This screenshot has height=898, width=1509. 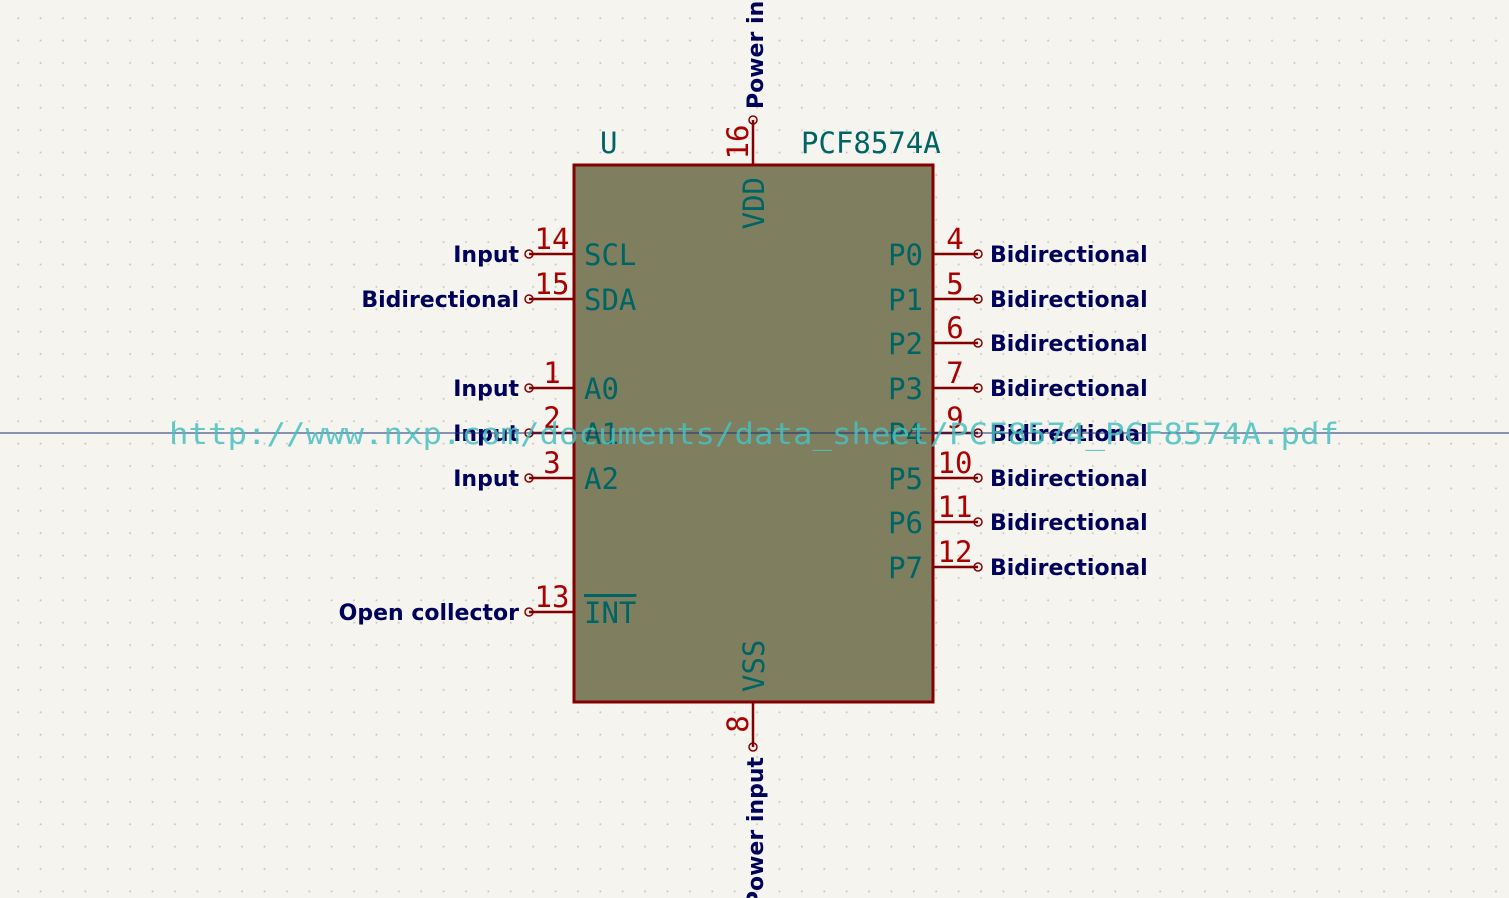 I want to click on pin-a0: 1 A0 Input, so click(x=536, y=381).